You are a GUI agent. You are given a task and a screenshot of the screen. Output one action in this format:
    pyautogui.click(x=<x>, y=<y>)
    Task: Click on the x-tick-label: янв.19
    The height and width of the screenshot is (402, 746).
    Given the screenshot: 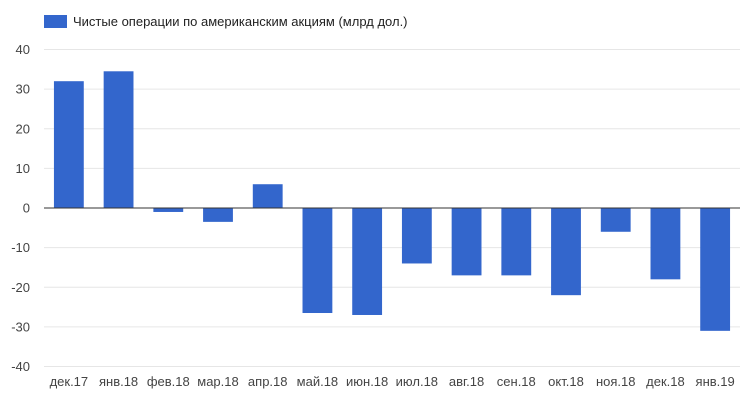 What is the action you would take?
    pyautogui.click(x=715, y=381)
    